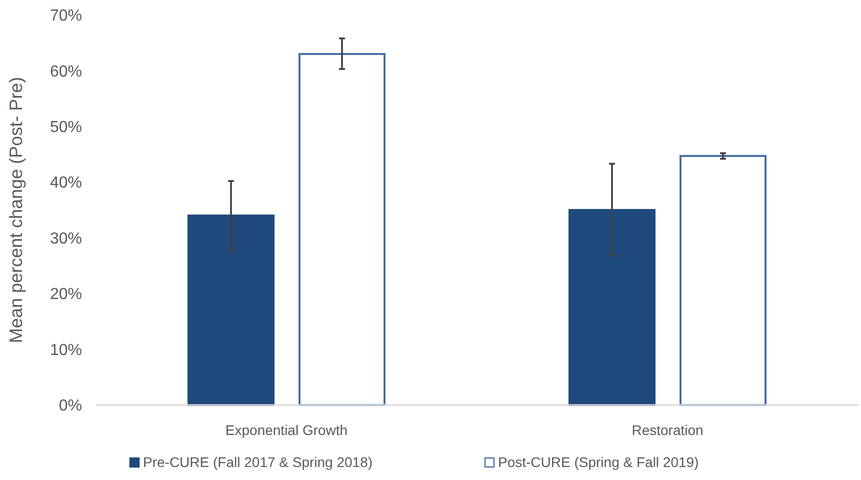 The image size is (861, 480). Describe the element at coordinates (66, 127) in the screenshot. I see `y-tick-label: 50%` at that location.